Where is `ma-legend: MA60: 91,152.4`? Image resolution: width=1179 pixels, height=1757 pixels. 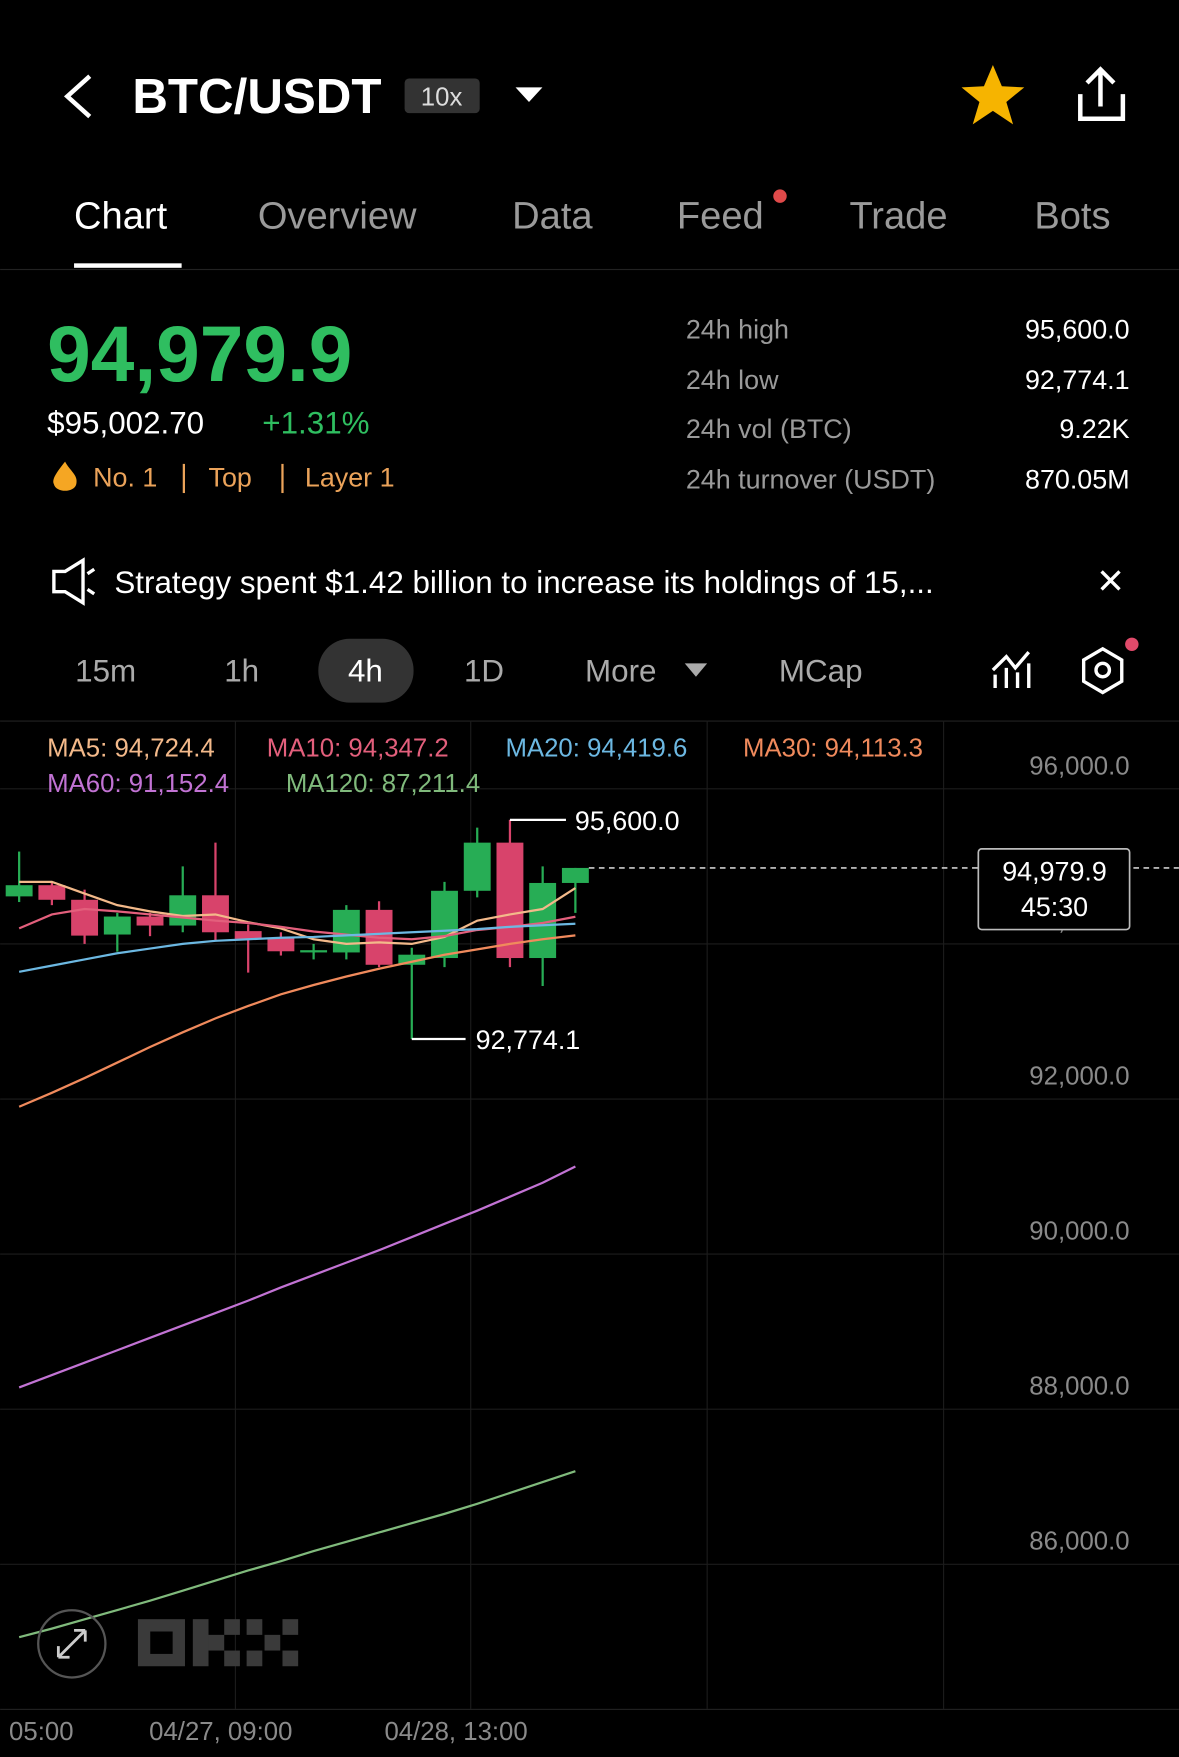 ma-legend: MA60: 91,152.4 is located at coordinates (138, 784).